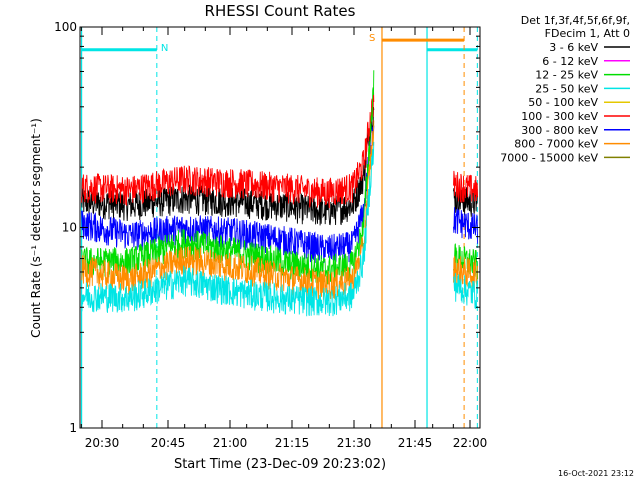 The height and width of the screenshot is (480, 640). What do you see at coordinates (280, 464) in the screenshot?
I see `x-axis-label: Start Time (23-Dec-09 20:23:02)` at bounding box center [280, 464].